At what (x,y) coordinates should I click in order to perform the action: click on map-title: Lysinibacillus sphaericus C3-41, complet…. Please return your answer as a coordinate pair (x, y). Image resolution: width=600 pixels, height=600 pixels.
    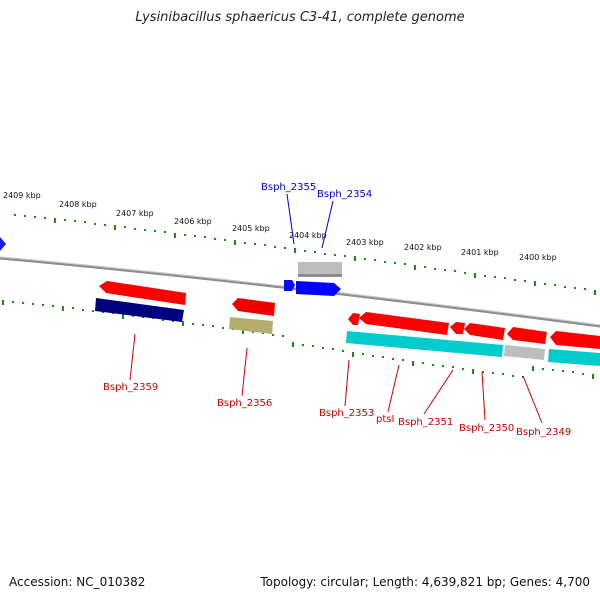
    Looking at the image, I should click on (300, 17).